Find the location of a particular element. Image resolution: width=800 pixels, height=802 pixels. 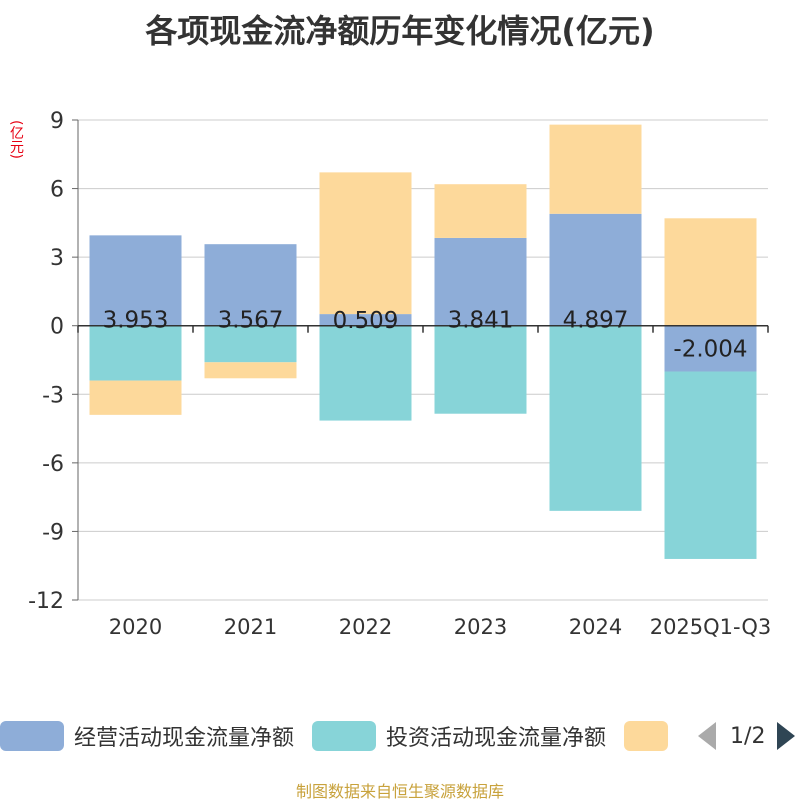

legend-label-investing: 投资活动现金流量净额 is located at coordinates (496, 738).